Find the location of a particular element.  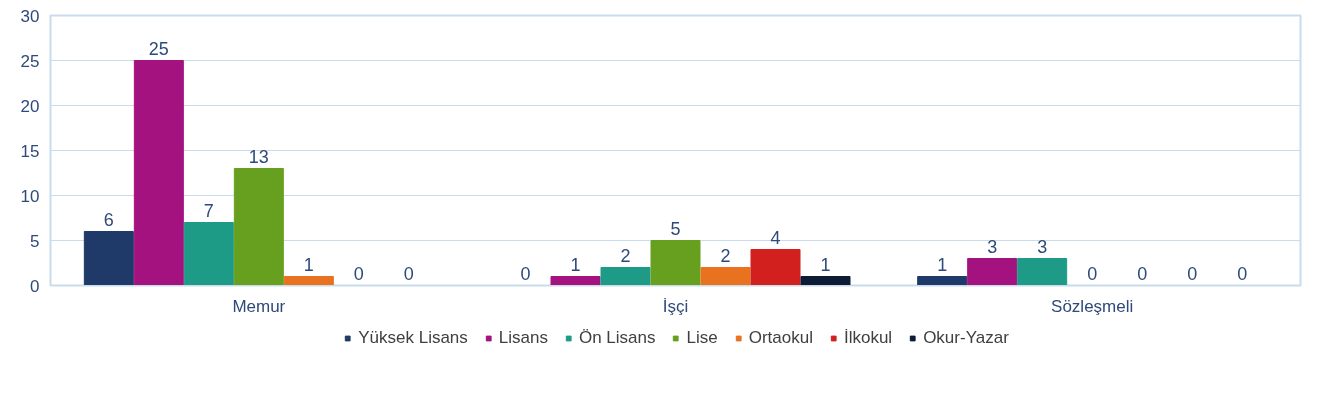

y-tick-label: 20 is located at coordinates (30, 106).